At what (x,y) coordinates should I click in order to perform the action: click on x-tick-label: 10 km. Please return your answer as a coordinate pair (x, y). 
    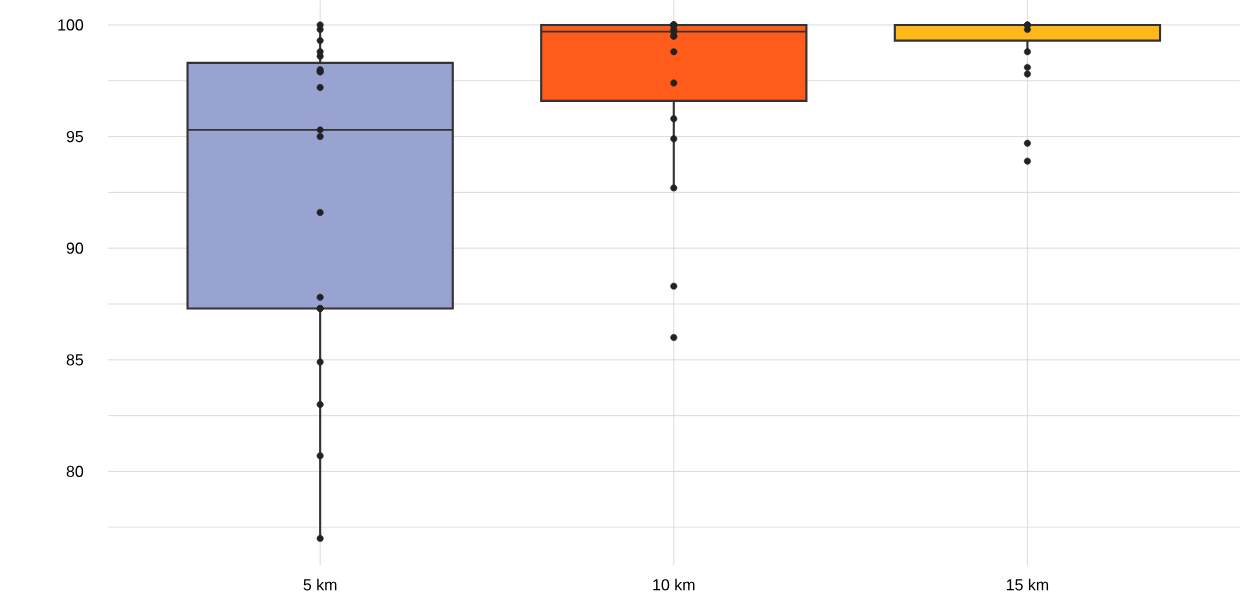
    Looking at the image, I should click on (674, 584).